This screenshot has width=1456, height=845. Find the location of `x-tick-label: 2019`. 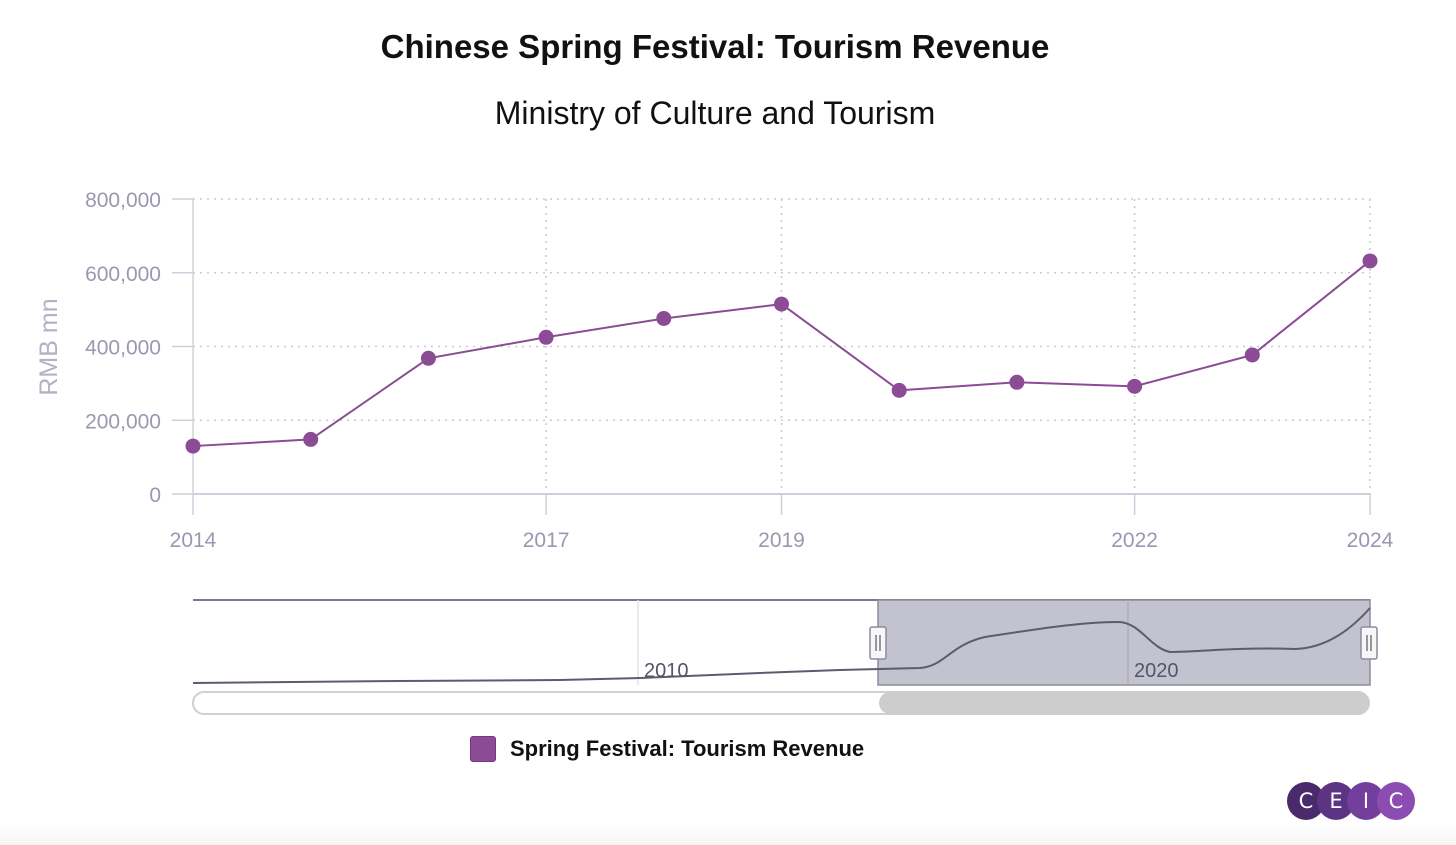

x-tick-label: 2019 is located at coordinates (781, 540).